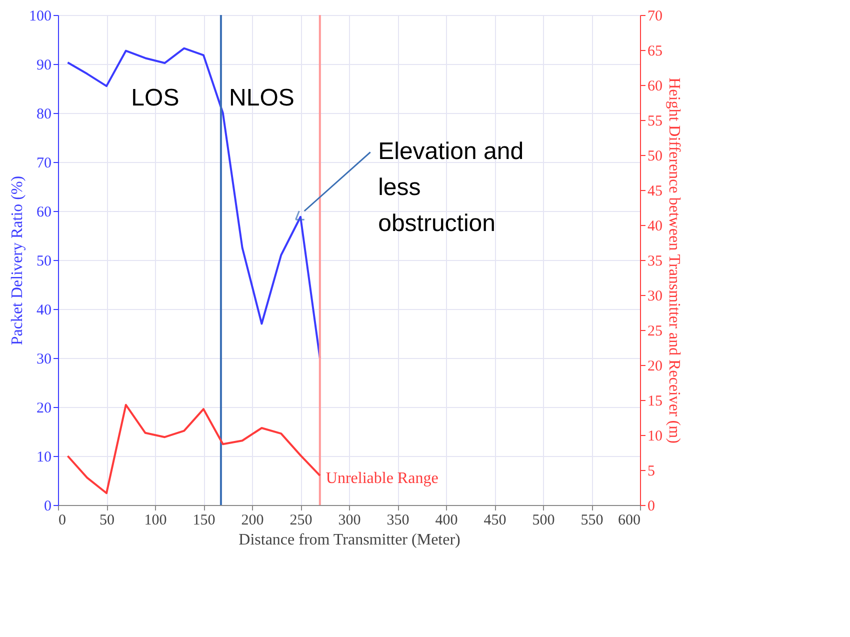 The width and height of the screenshot is (850, 637). Describe the element at coordinates (349, 540) in the screenshot. I see `x-axis-title: Distance from Transmitter (Meter)` at that location.